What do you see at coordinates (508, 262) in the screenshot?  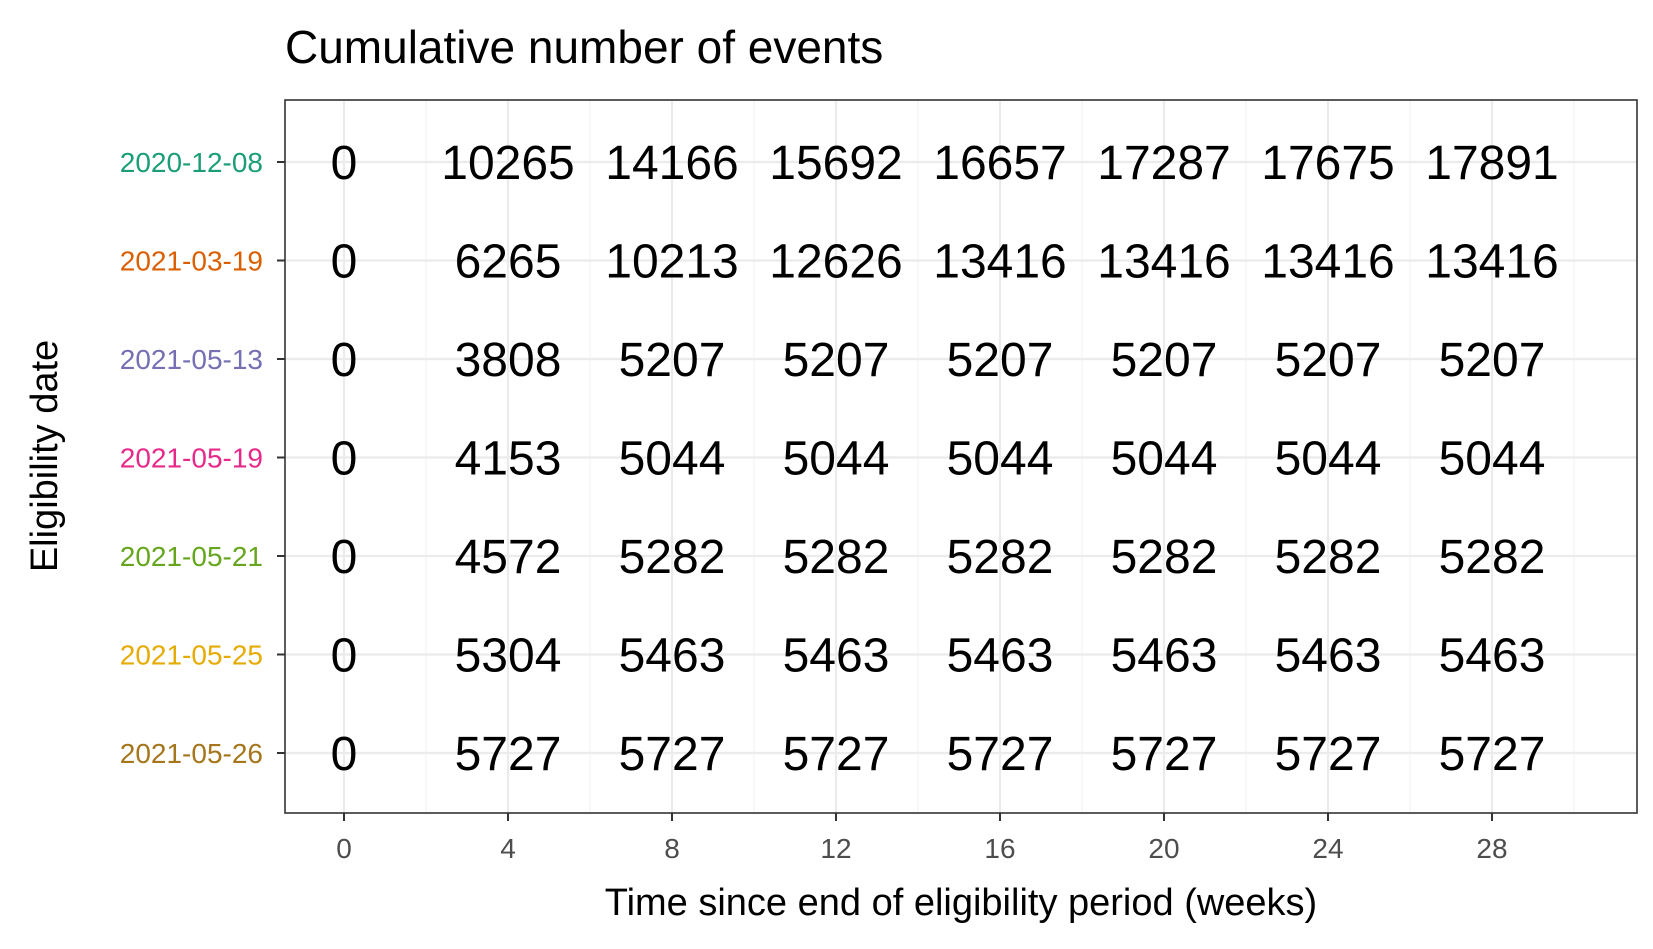 I see `table-cell-value: 6265` at bounding box center [508, 262].